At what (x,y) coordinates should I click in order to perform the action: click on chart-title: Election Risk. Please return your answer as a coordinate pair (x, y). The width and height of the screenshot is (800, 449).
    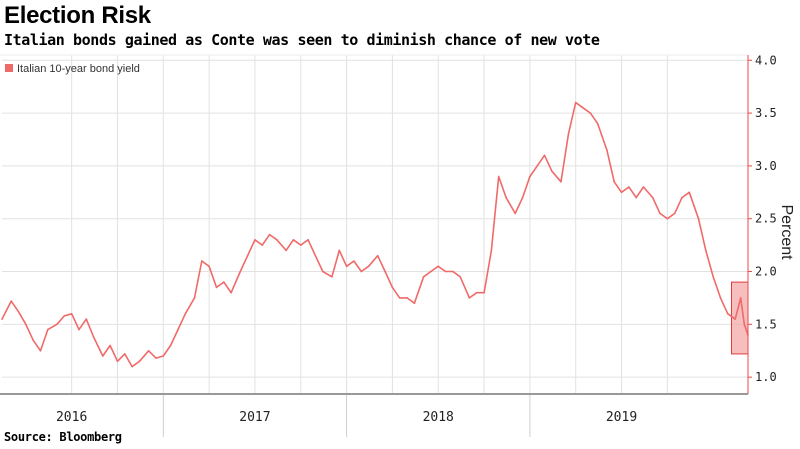
    Looking at the image, I should click on (77, 15).